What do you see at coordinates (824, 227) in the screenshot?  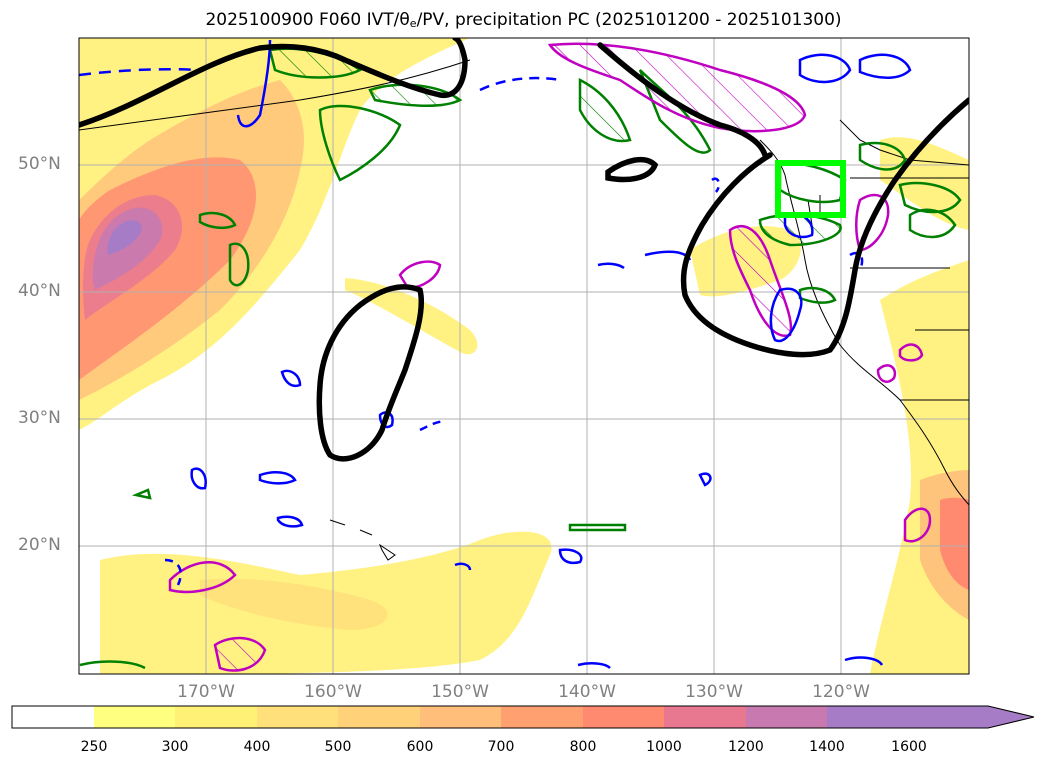 I see `theta-e-east` at bounding box center [824, 227].